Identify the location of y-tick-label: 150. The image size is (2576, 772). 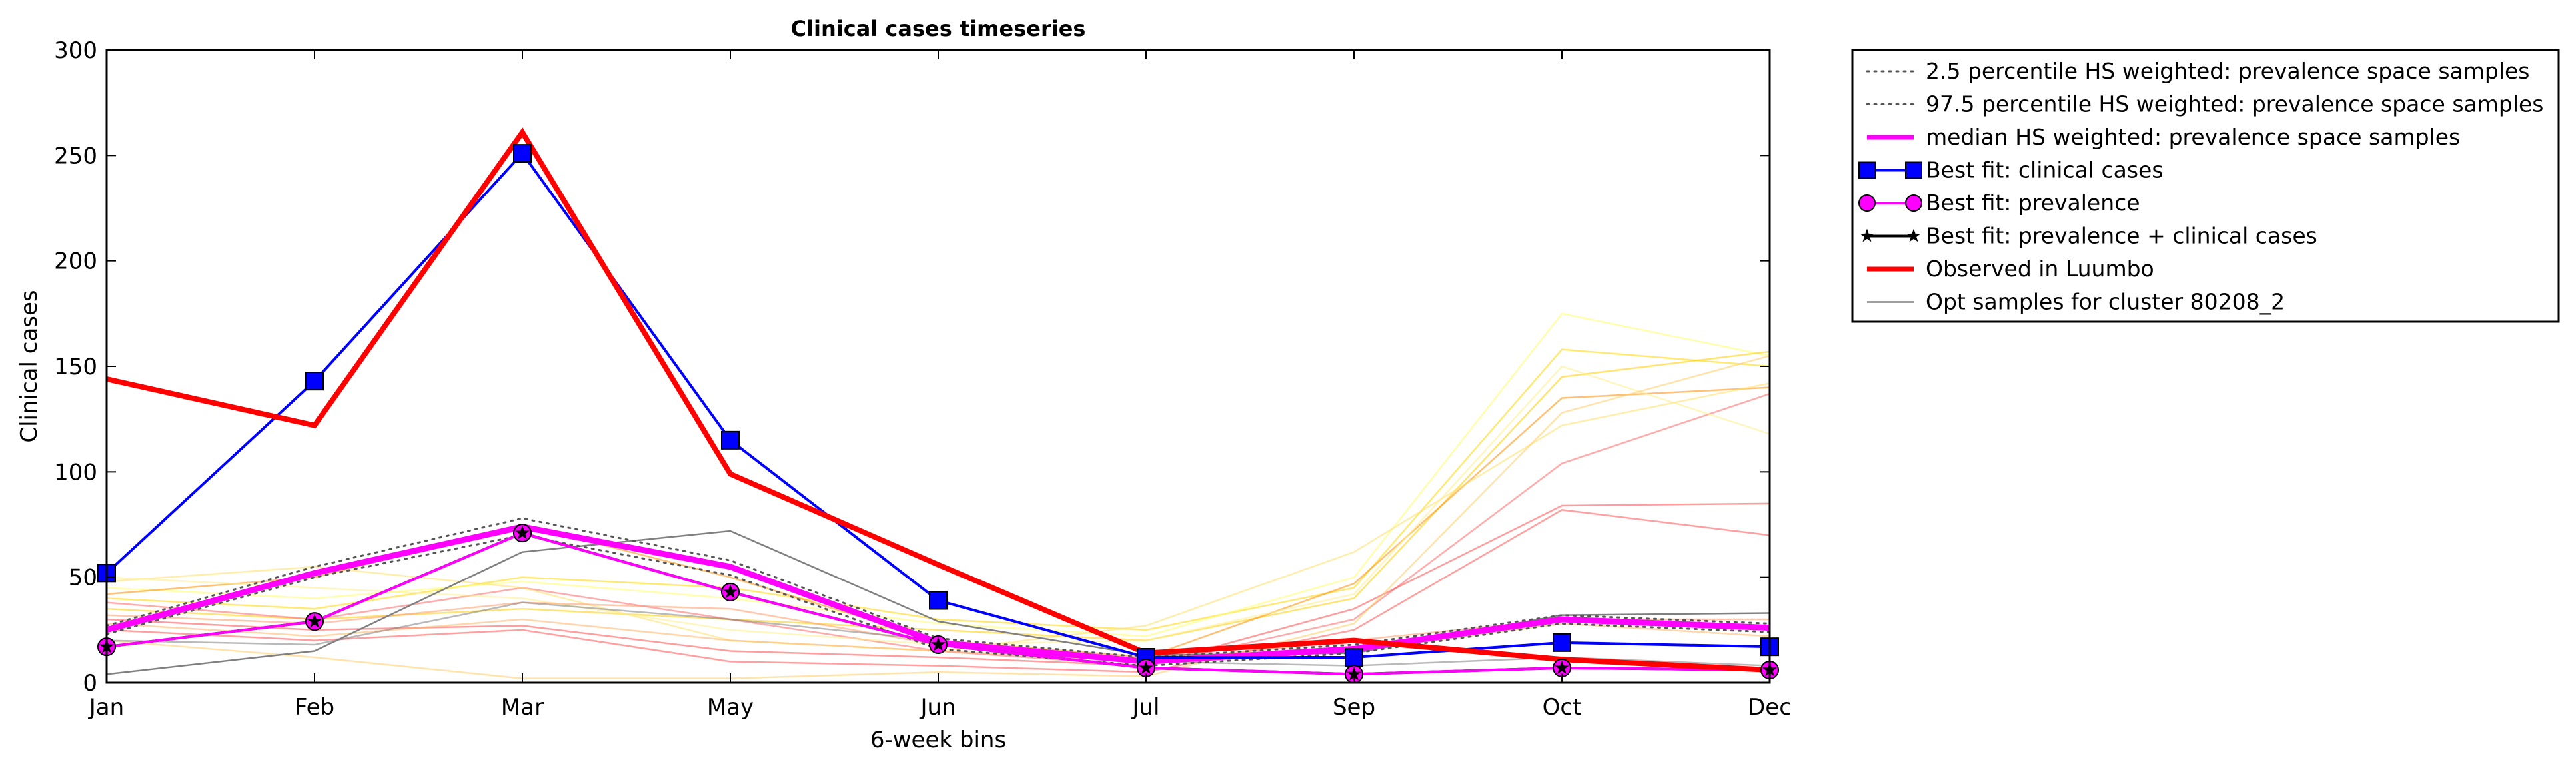
(75, 367).